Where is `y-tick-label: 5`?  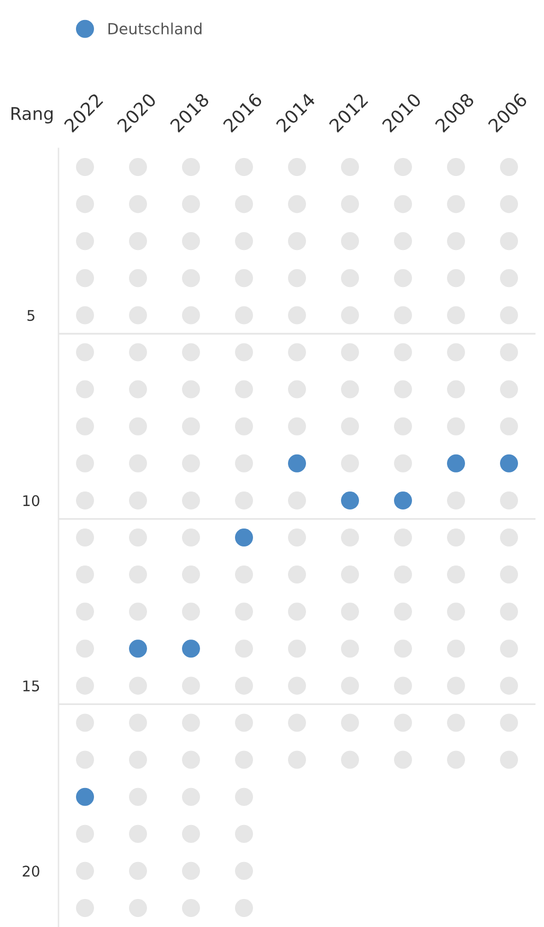
y-tick-label: 5 is located at coordinates (30, 315).